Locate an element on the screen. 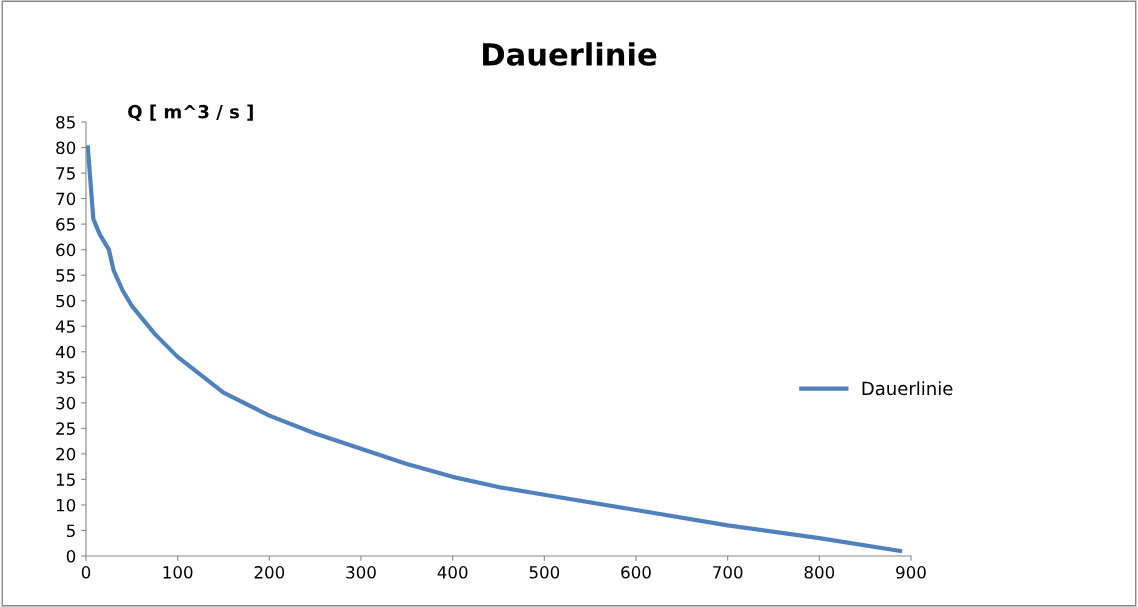  y-tick-label: 15 is located at coordinates (65, 479).